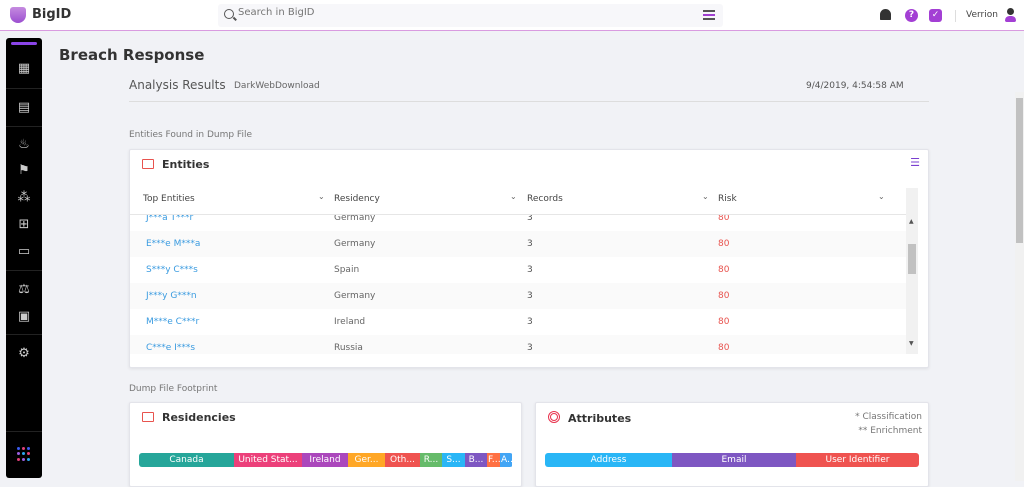  Describe the element at coordinates (347, 270) in the screenshot. I see `residency-cell: Spain` at that location.